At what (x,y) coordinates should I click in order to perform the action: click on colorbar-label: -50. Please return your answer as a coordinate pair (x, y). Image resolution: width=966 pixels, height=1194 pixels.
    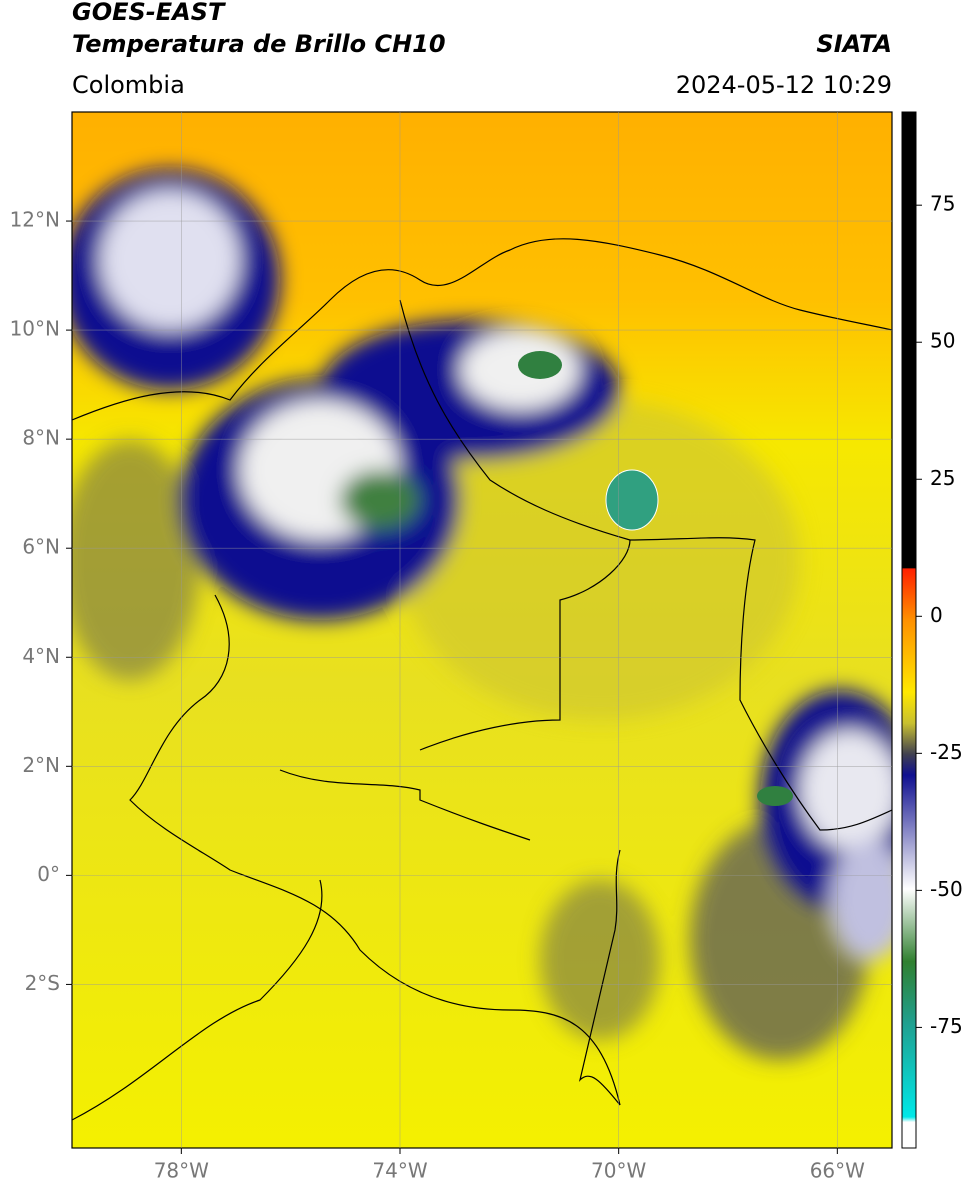
    Looking at the image, I should click on (946, 889).